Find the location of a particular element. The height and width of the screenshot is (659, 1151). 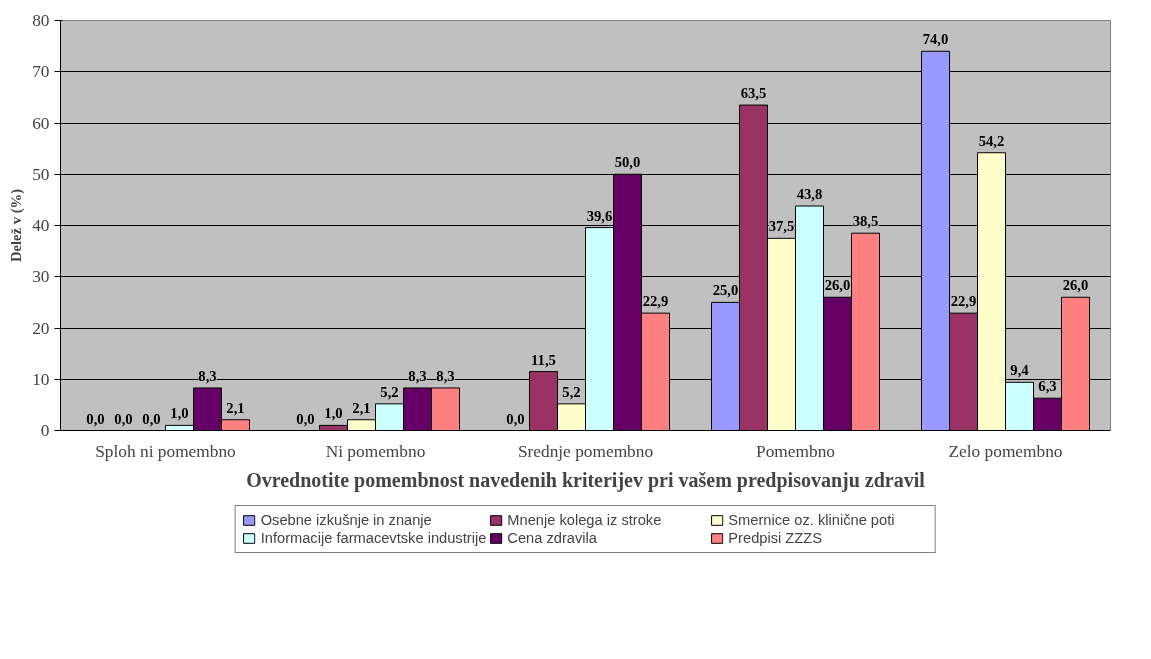

y-tick-label: 80 is located at coordinates (41, 20).